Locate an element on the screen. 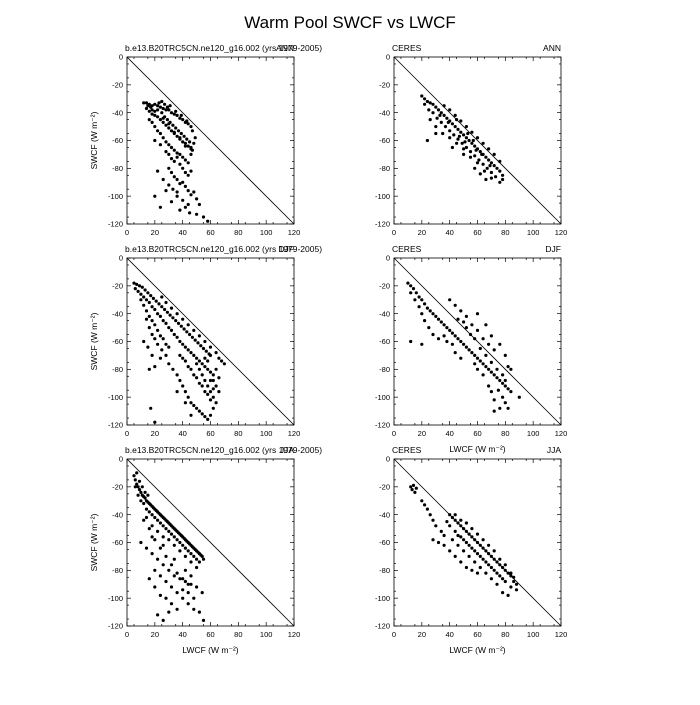 Image resolution: width=700 pixels, height=705 pixels. y-tick-label: -60 is located at coordinates (117, 341).